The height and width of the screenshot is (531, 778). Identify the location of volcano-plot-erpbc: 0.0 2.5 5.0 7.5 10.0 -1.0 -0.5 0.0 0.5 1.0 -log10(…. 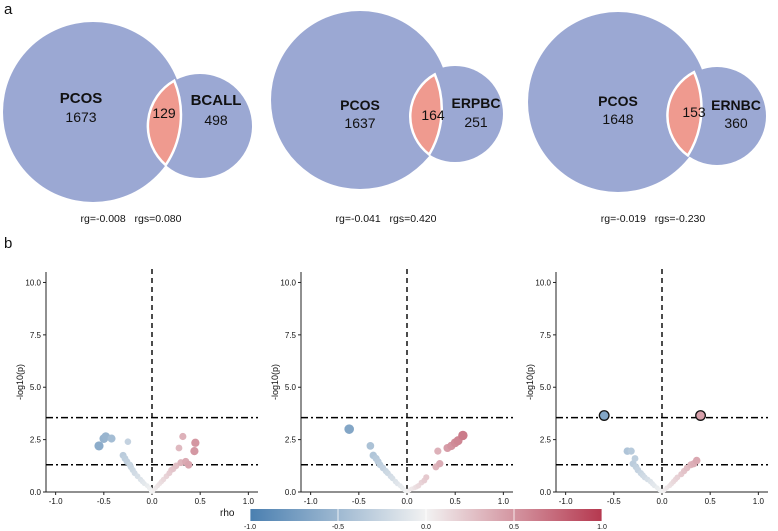
(391, 387).